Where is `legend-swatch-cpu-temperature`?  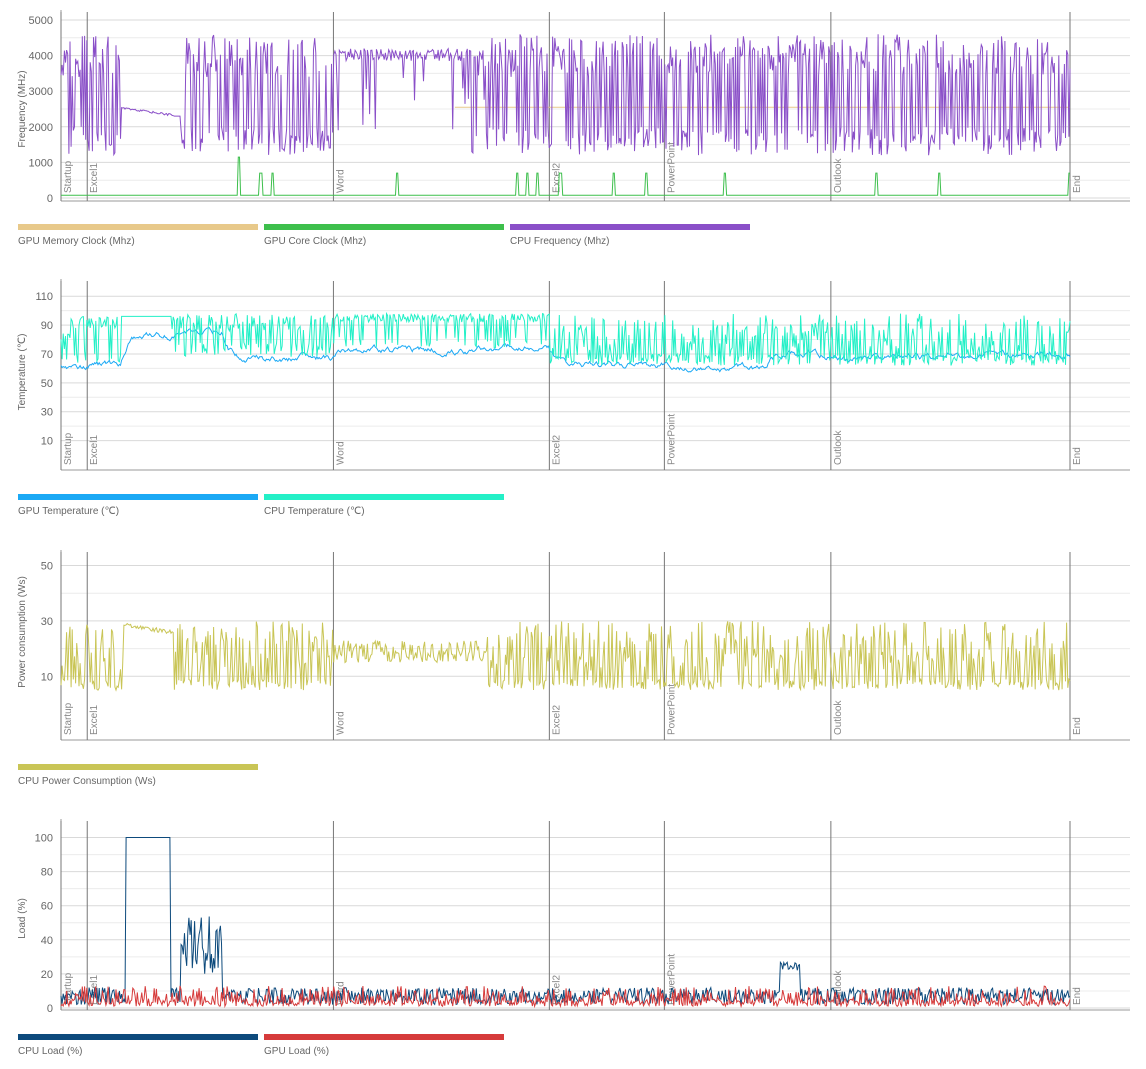 legend-swatch-cpu-temperature is located at coordinates (384, 497).